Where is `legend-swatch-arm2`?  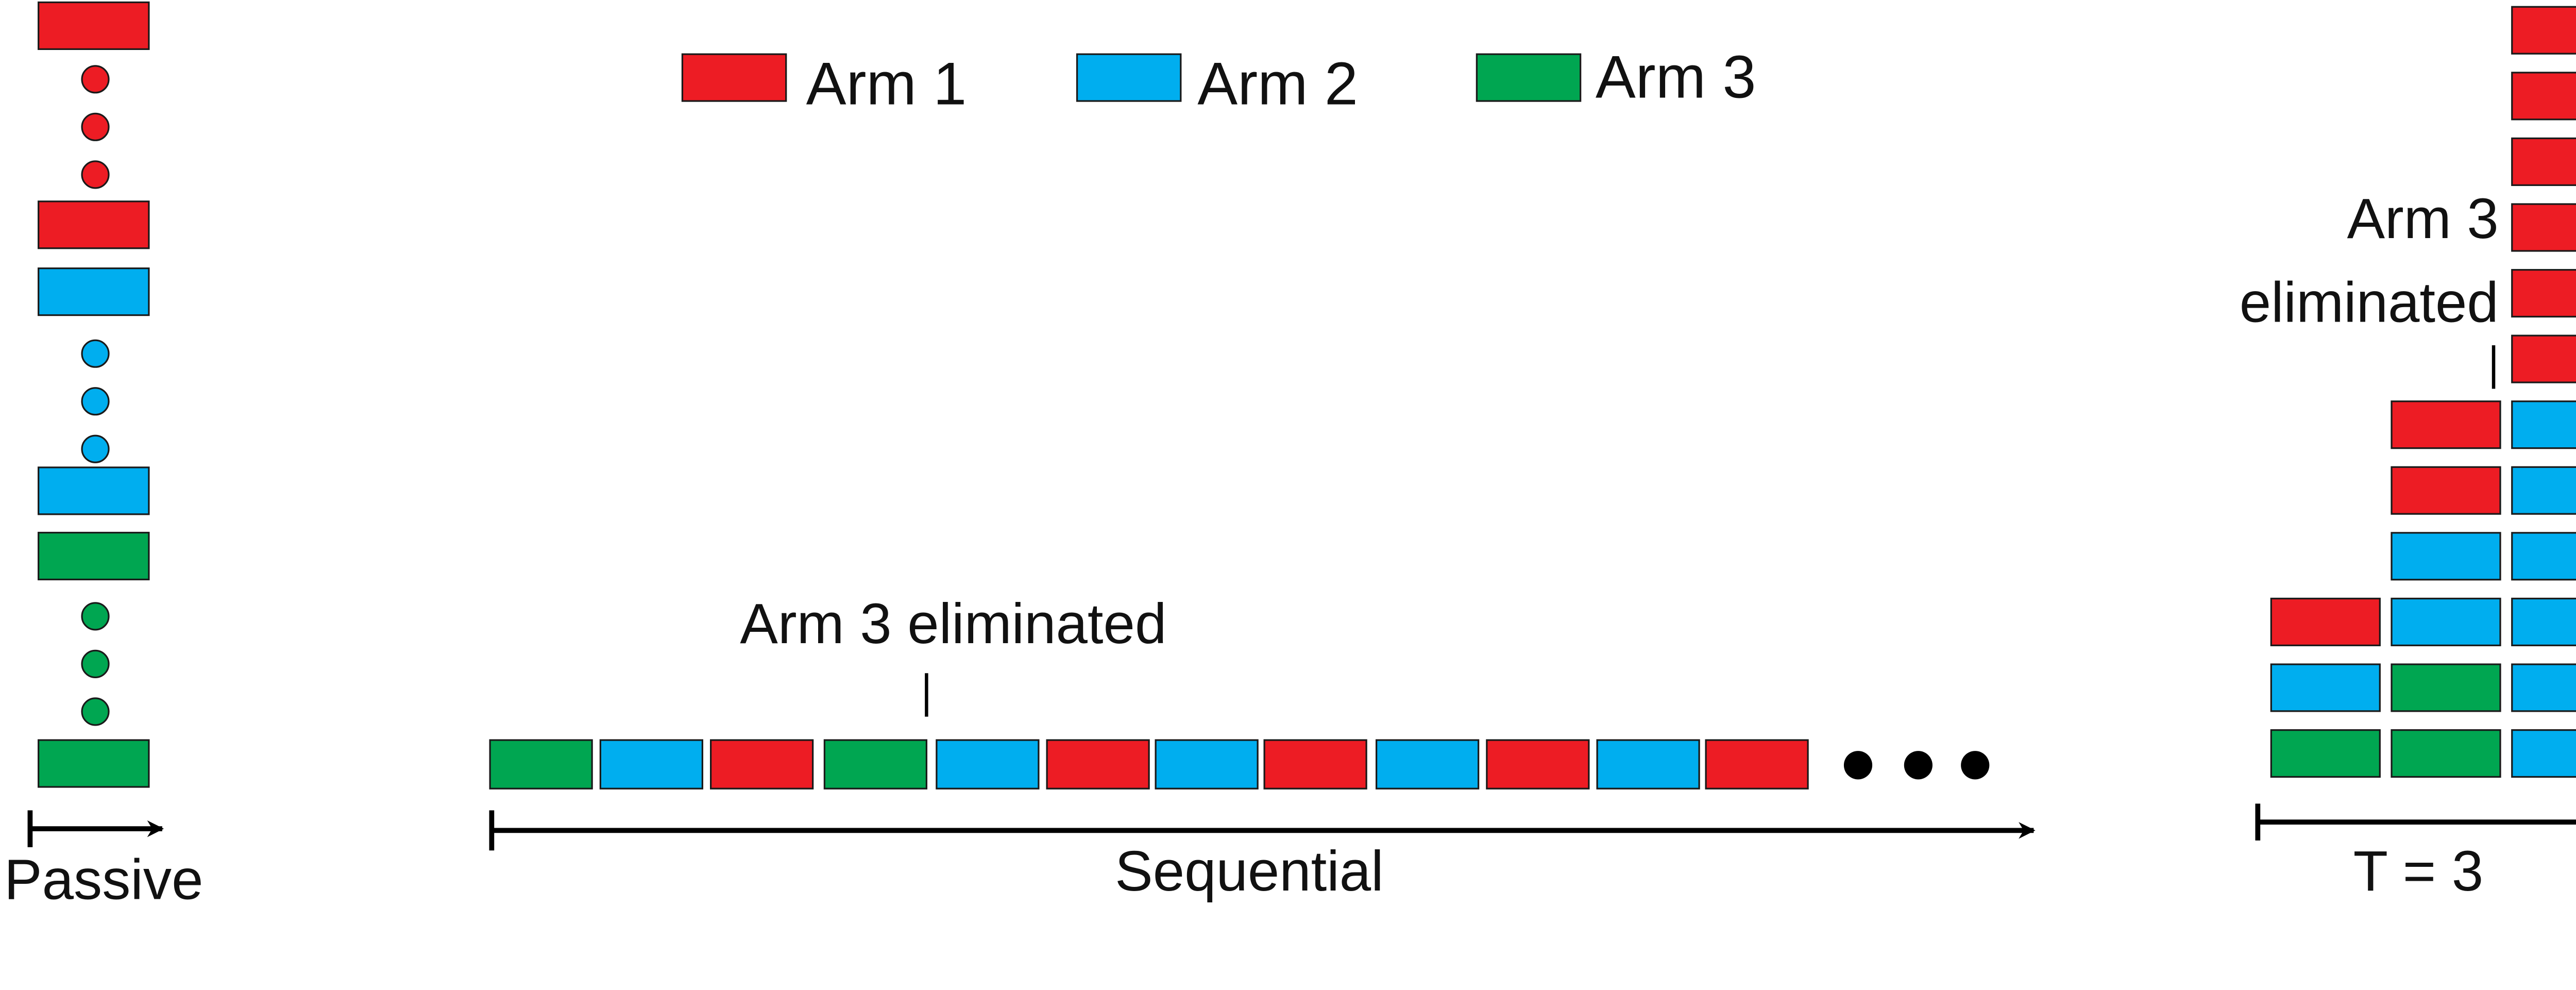 legend-swatch-arm2 is located at coordinates (1129, 77).